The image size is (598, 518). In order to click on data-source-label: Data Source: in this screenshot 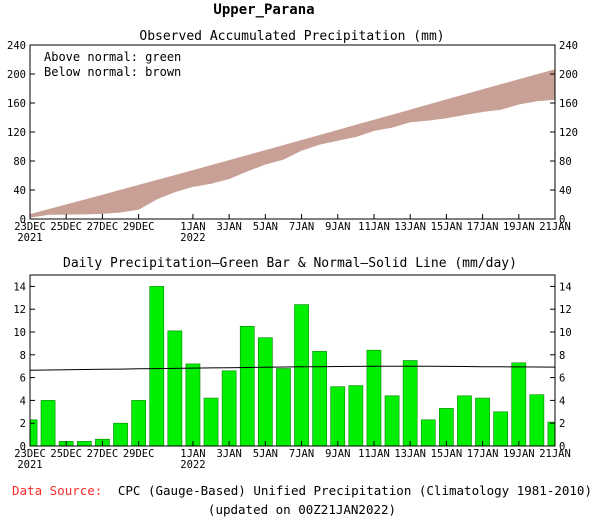, I will do `click(57, 490)`.